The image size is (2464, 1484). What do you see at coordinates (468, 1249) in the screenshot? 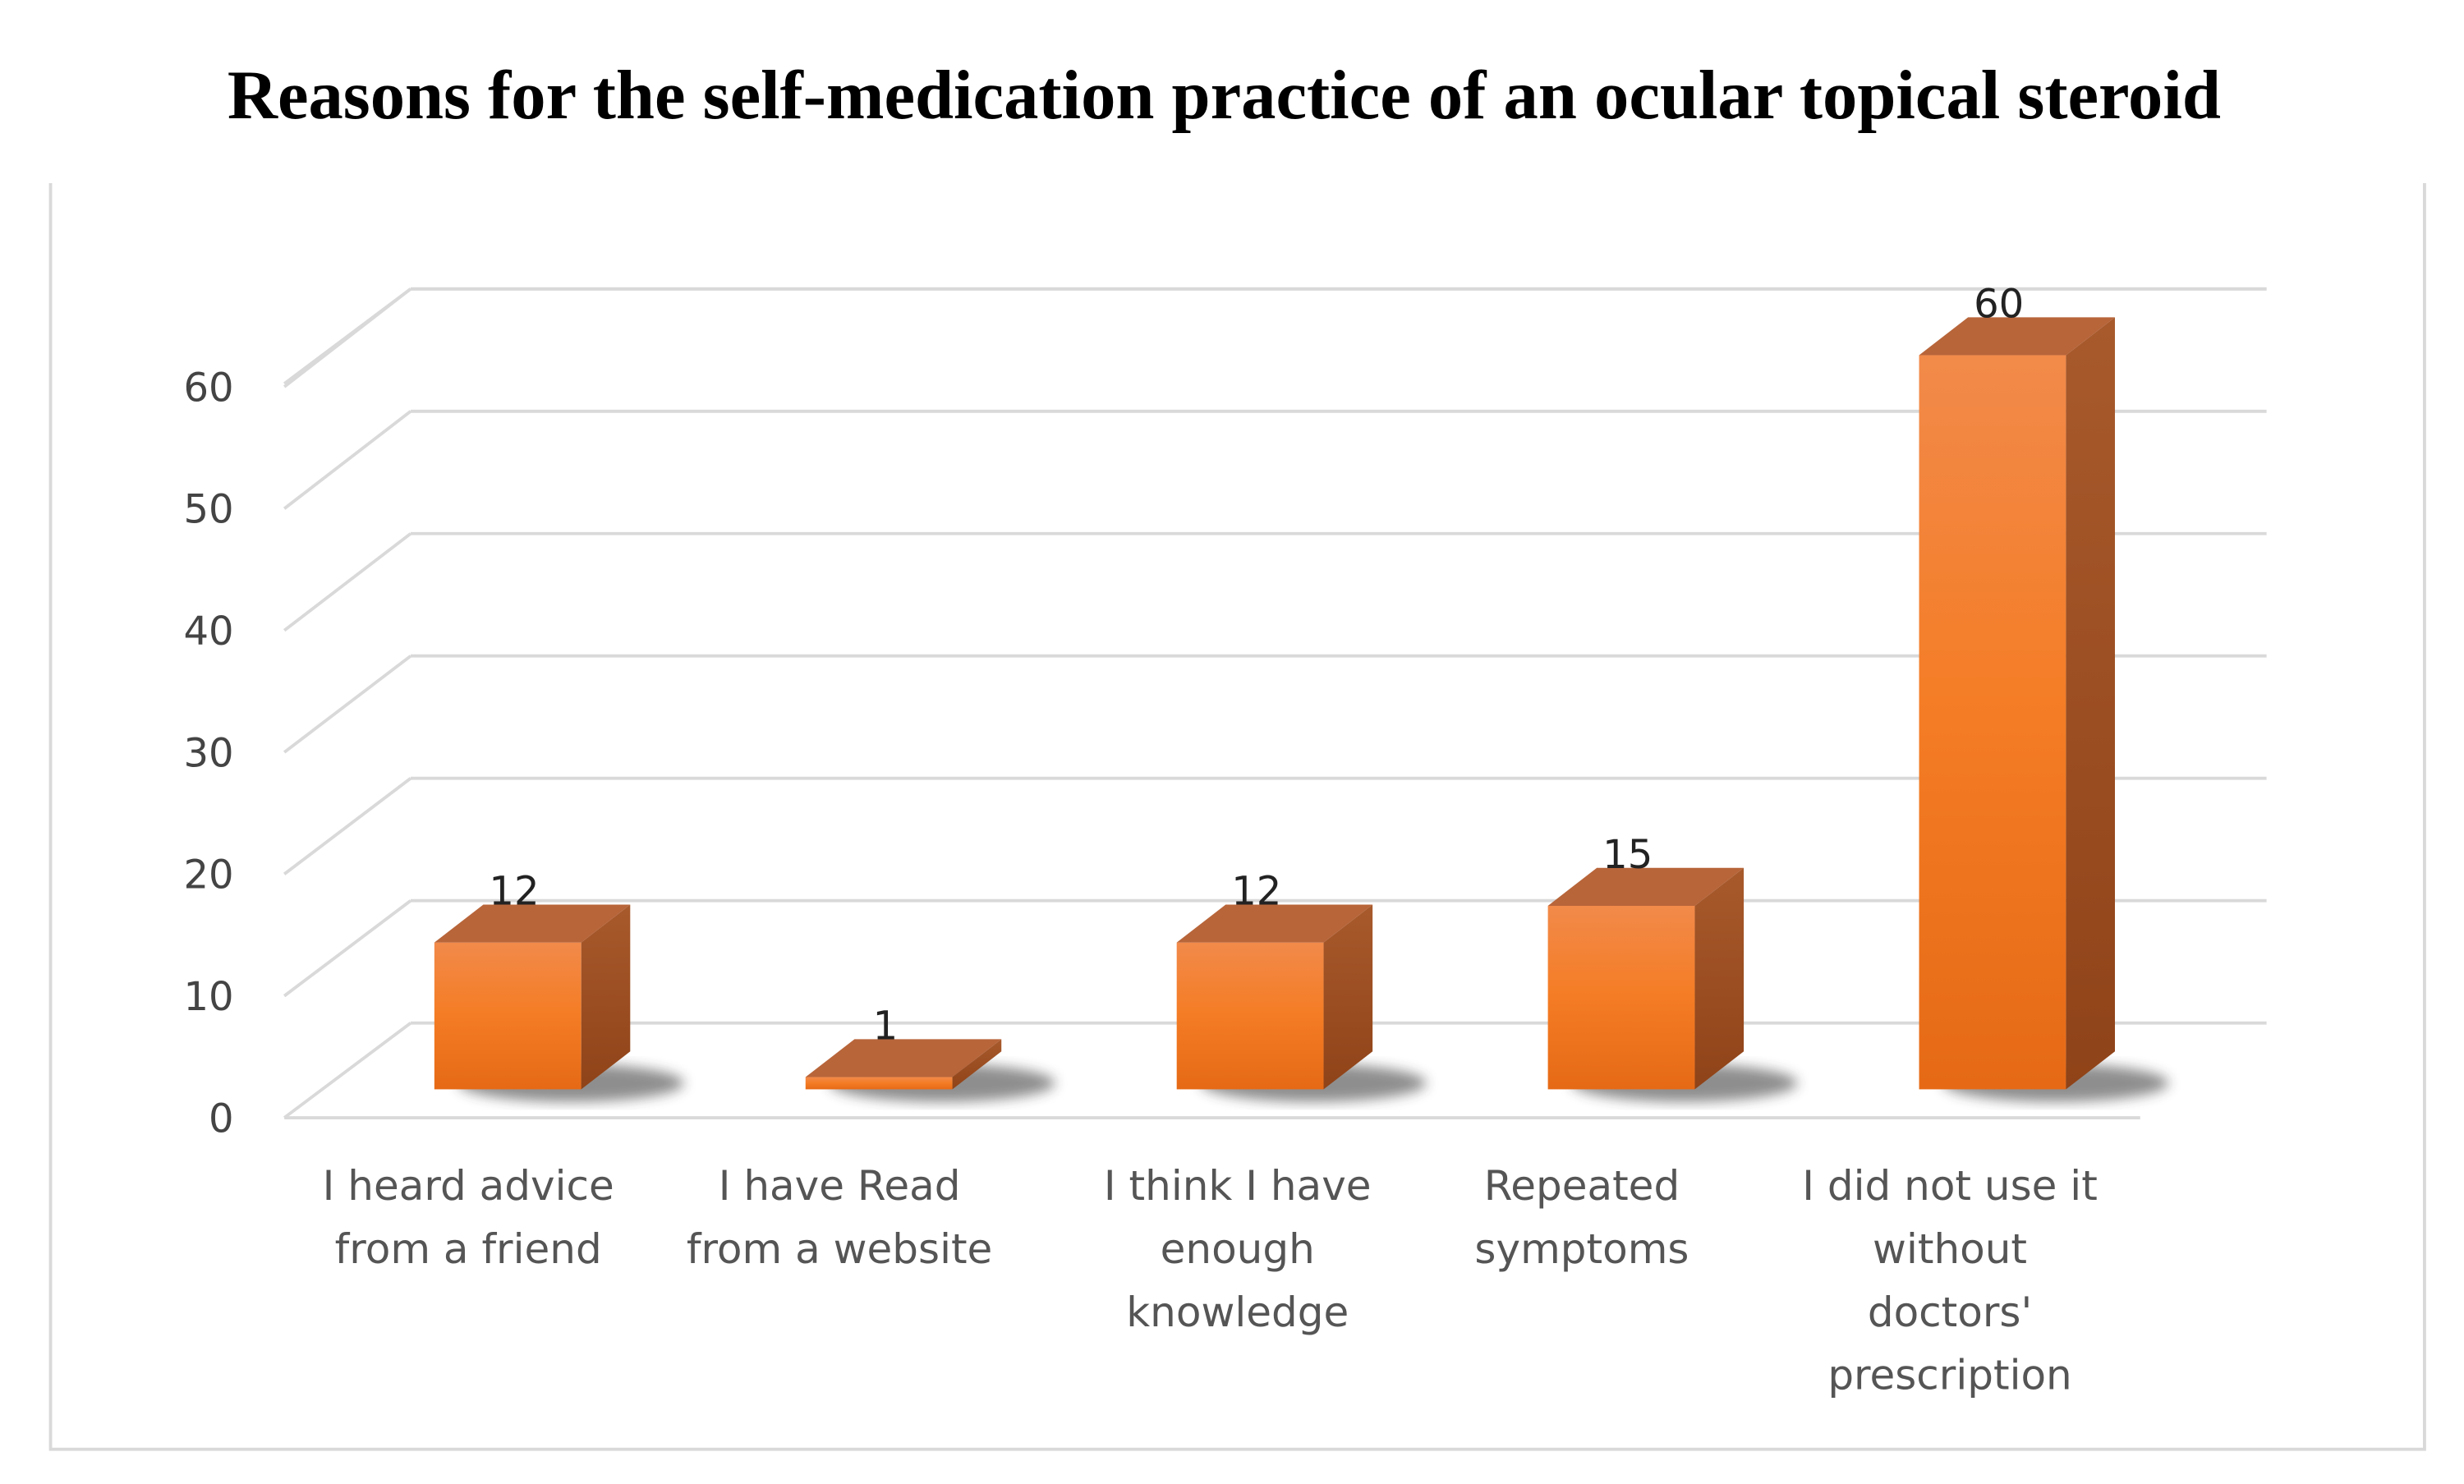
I see `x-category-label: from a friend` at bounding box center [468, 1249].